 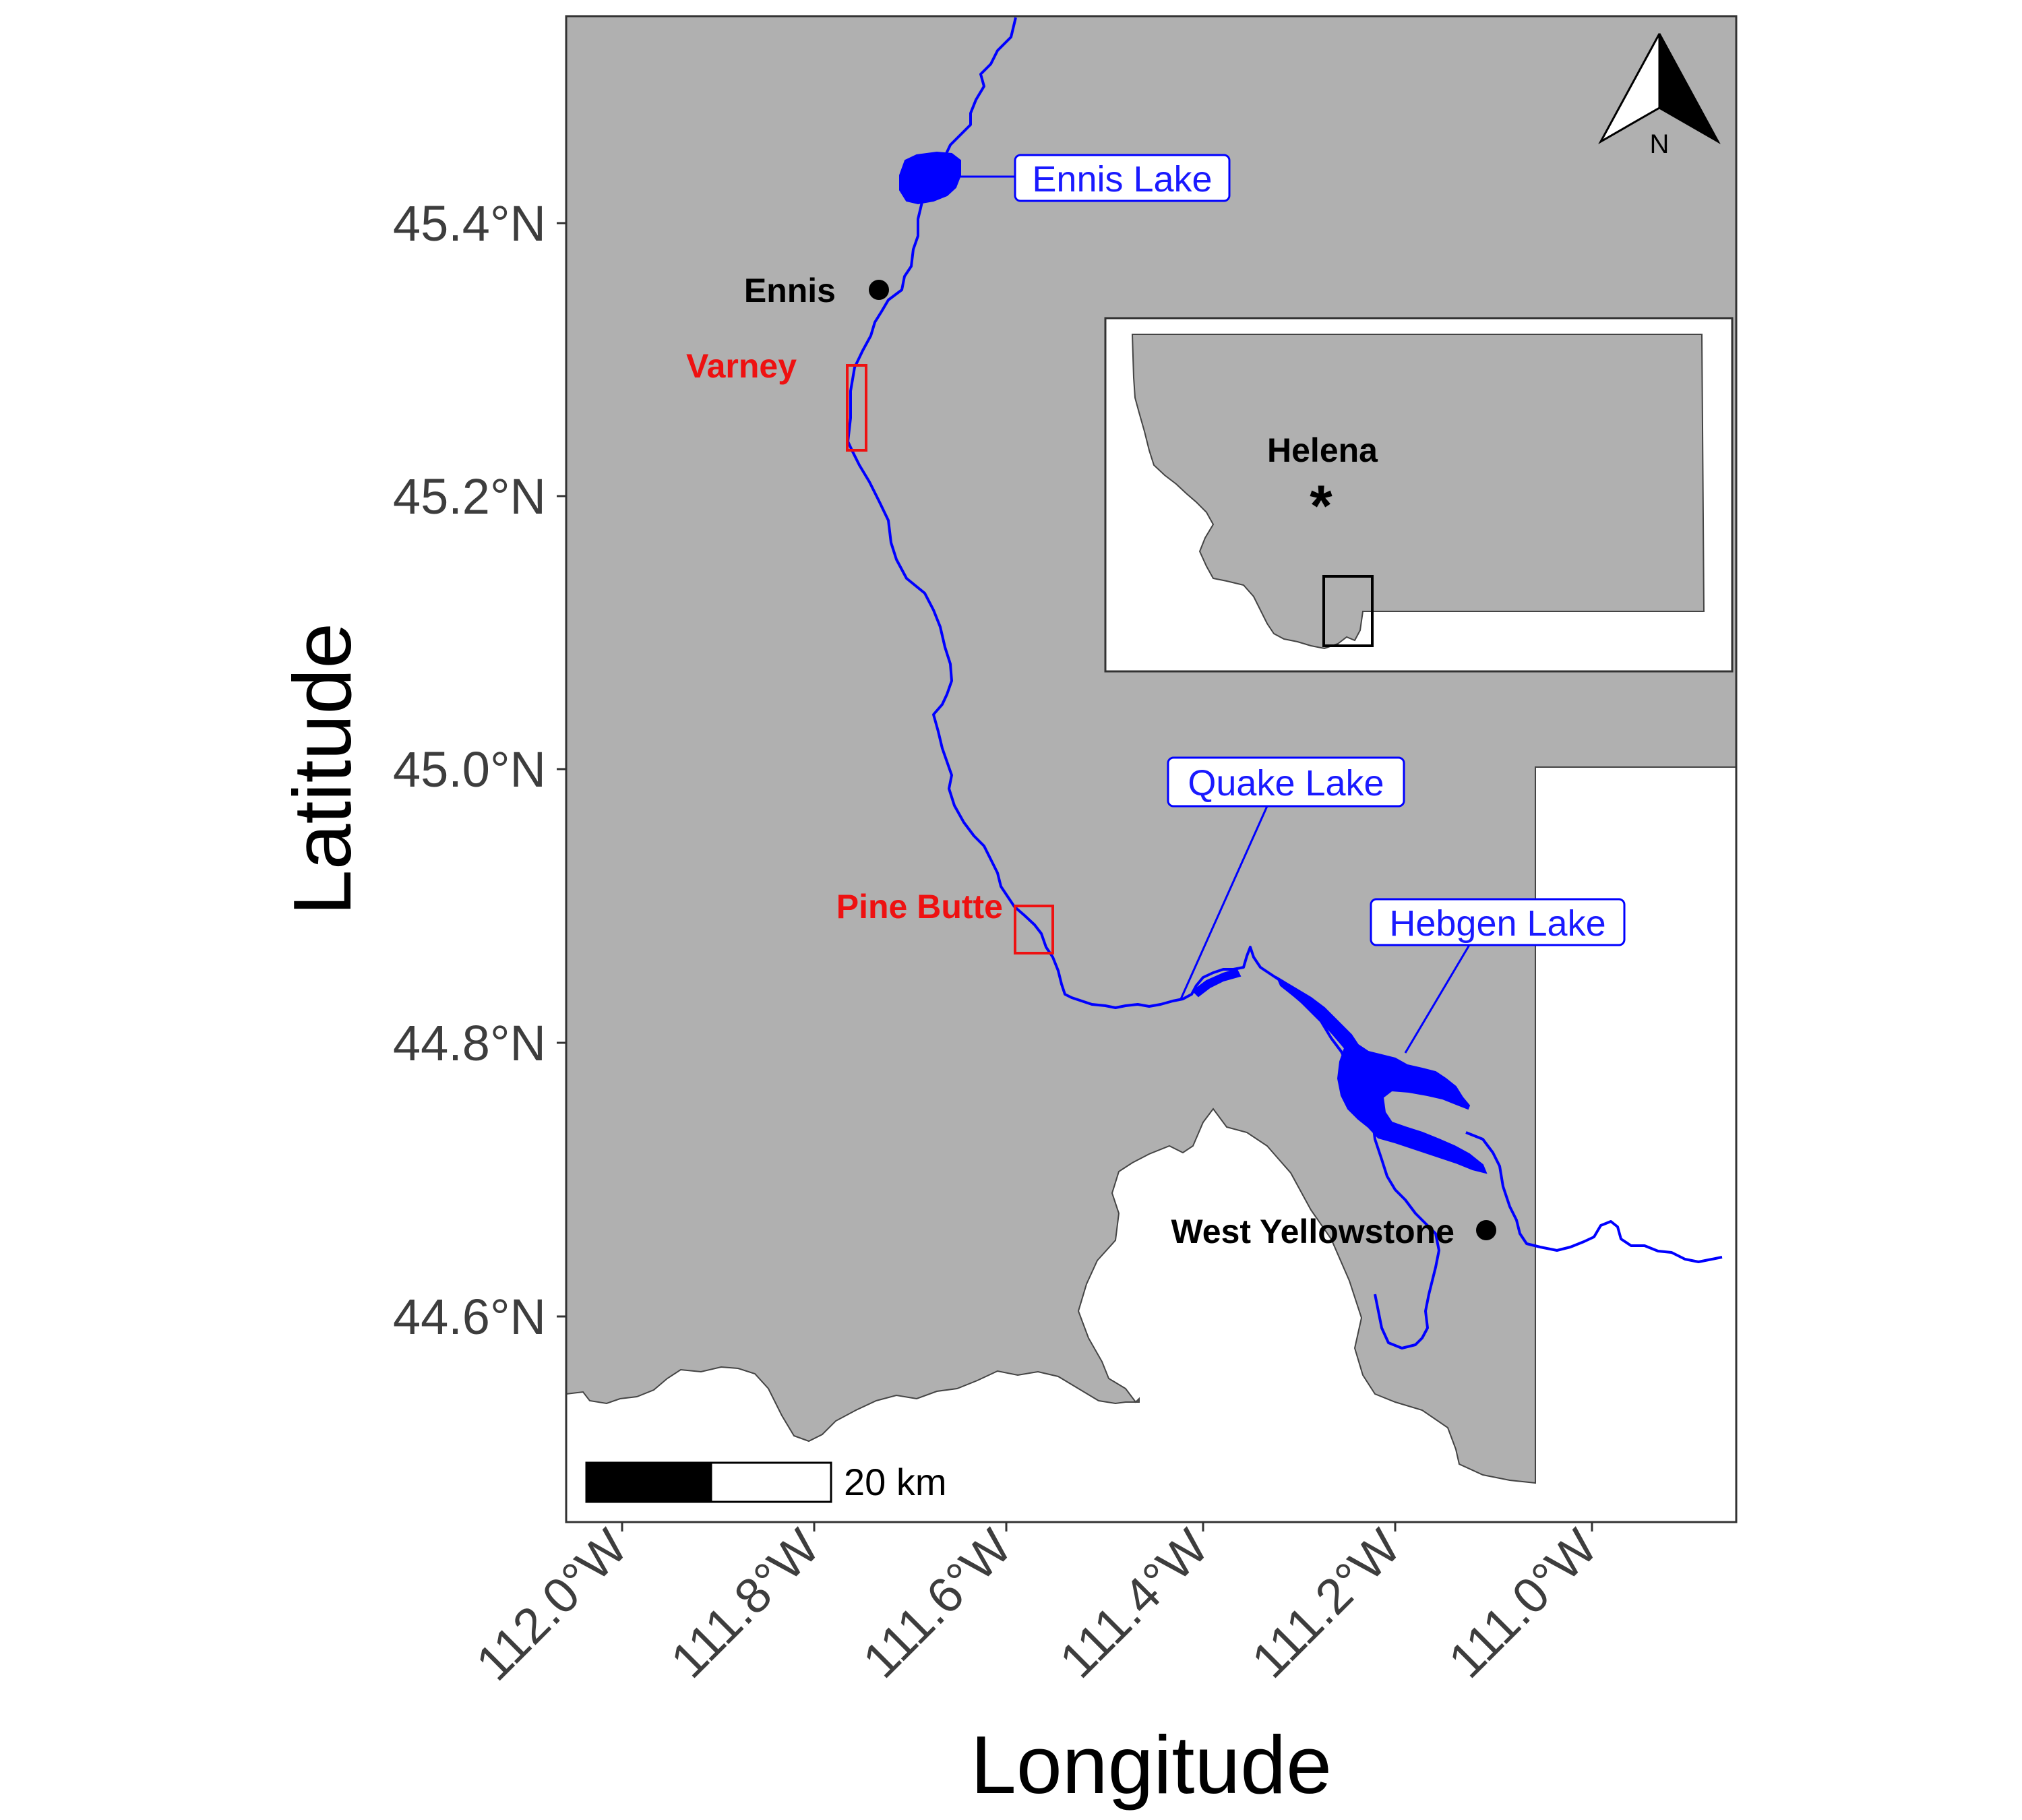 I want to click on hebgen-lake-label: Hebgen Lake, so click(x=1497, y=923).